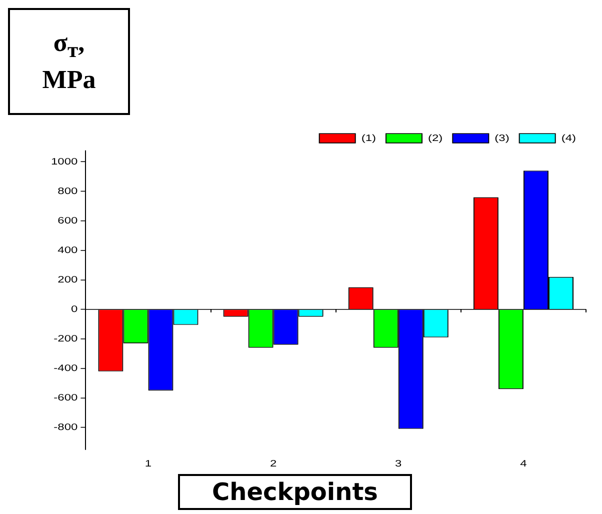 The height and width of the screenshot is (514, 602). Describe the element at coordinates (66, 398) in the screenshot. I see `y-tick-label: -600` at that location.